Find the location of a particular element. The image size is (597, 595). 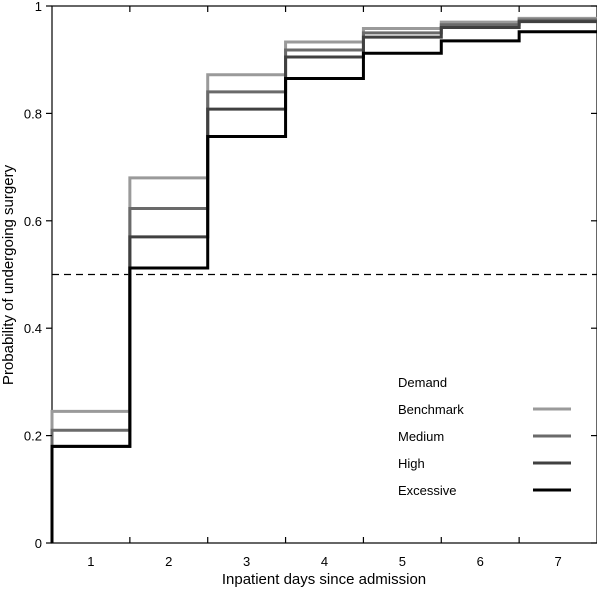

x-tick-label: 1 is located at coordinates (90, 561).